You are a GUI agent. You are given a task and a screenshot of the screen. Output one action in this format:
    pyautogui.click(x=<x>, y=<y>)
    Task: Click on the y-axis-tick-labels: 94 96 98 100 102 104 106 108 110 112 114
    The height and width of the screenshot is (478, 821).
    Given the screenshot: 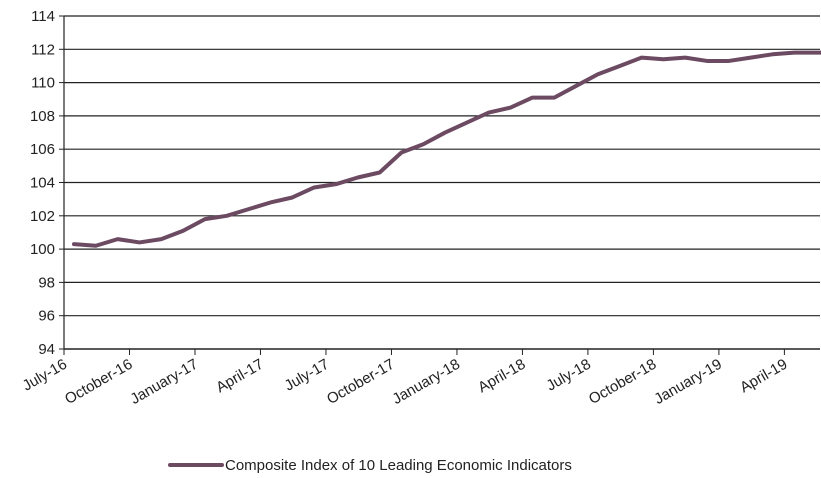 What is the action you would take?
    pyautogui.click(x=42, y=183)
    